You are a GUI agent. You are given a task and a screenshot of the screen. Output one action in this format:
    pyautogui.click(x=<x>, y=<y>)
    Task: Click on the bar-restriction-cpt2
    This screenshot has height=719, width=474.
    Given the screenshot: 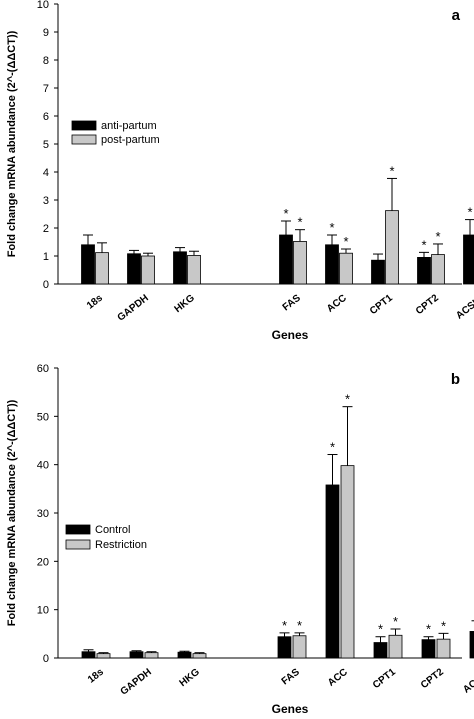 What is the action you would take?
    pyautogui.click(x=443, y=648)
    